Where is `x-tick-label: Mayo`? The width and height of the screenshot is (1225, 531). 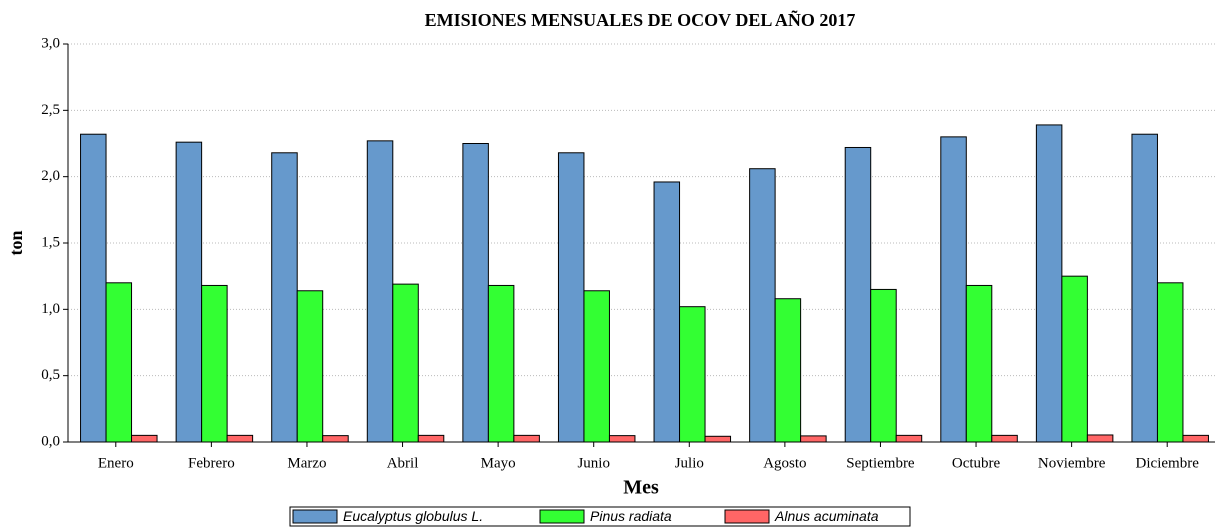 x-tick-label: Mayo is located at coordinates (498, 463).